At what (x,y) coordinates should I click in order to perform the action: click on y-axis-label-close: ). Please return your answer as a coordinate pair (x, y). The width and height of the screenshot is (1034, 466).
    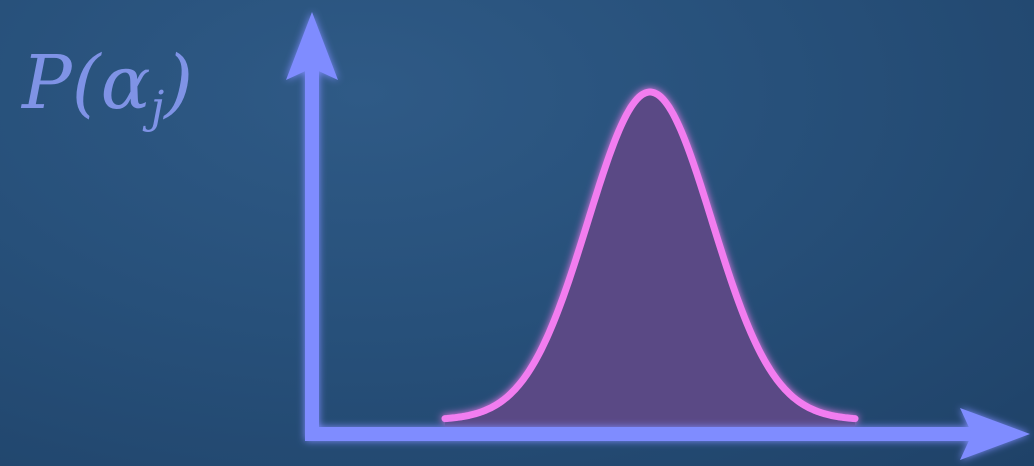
    Looking at the image, I should click on (177, 83).